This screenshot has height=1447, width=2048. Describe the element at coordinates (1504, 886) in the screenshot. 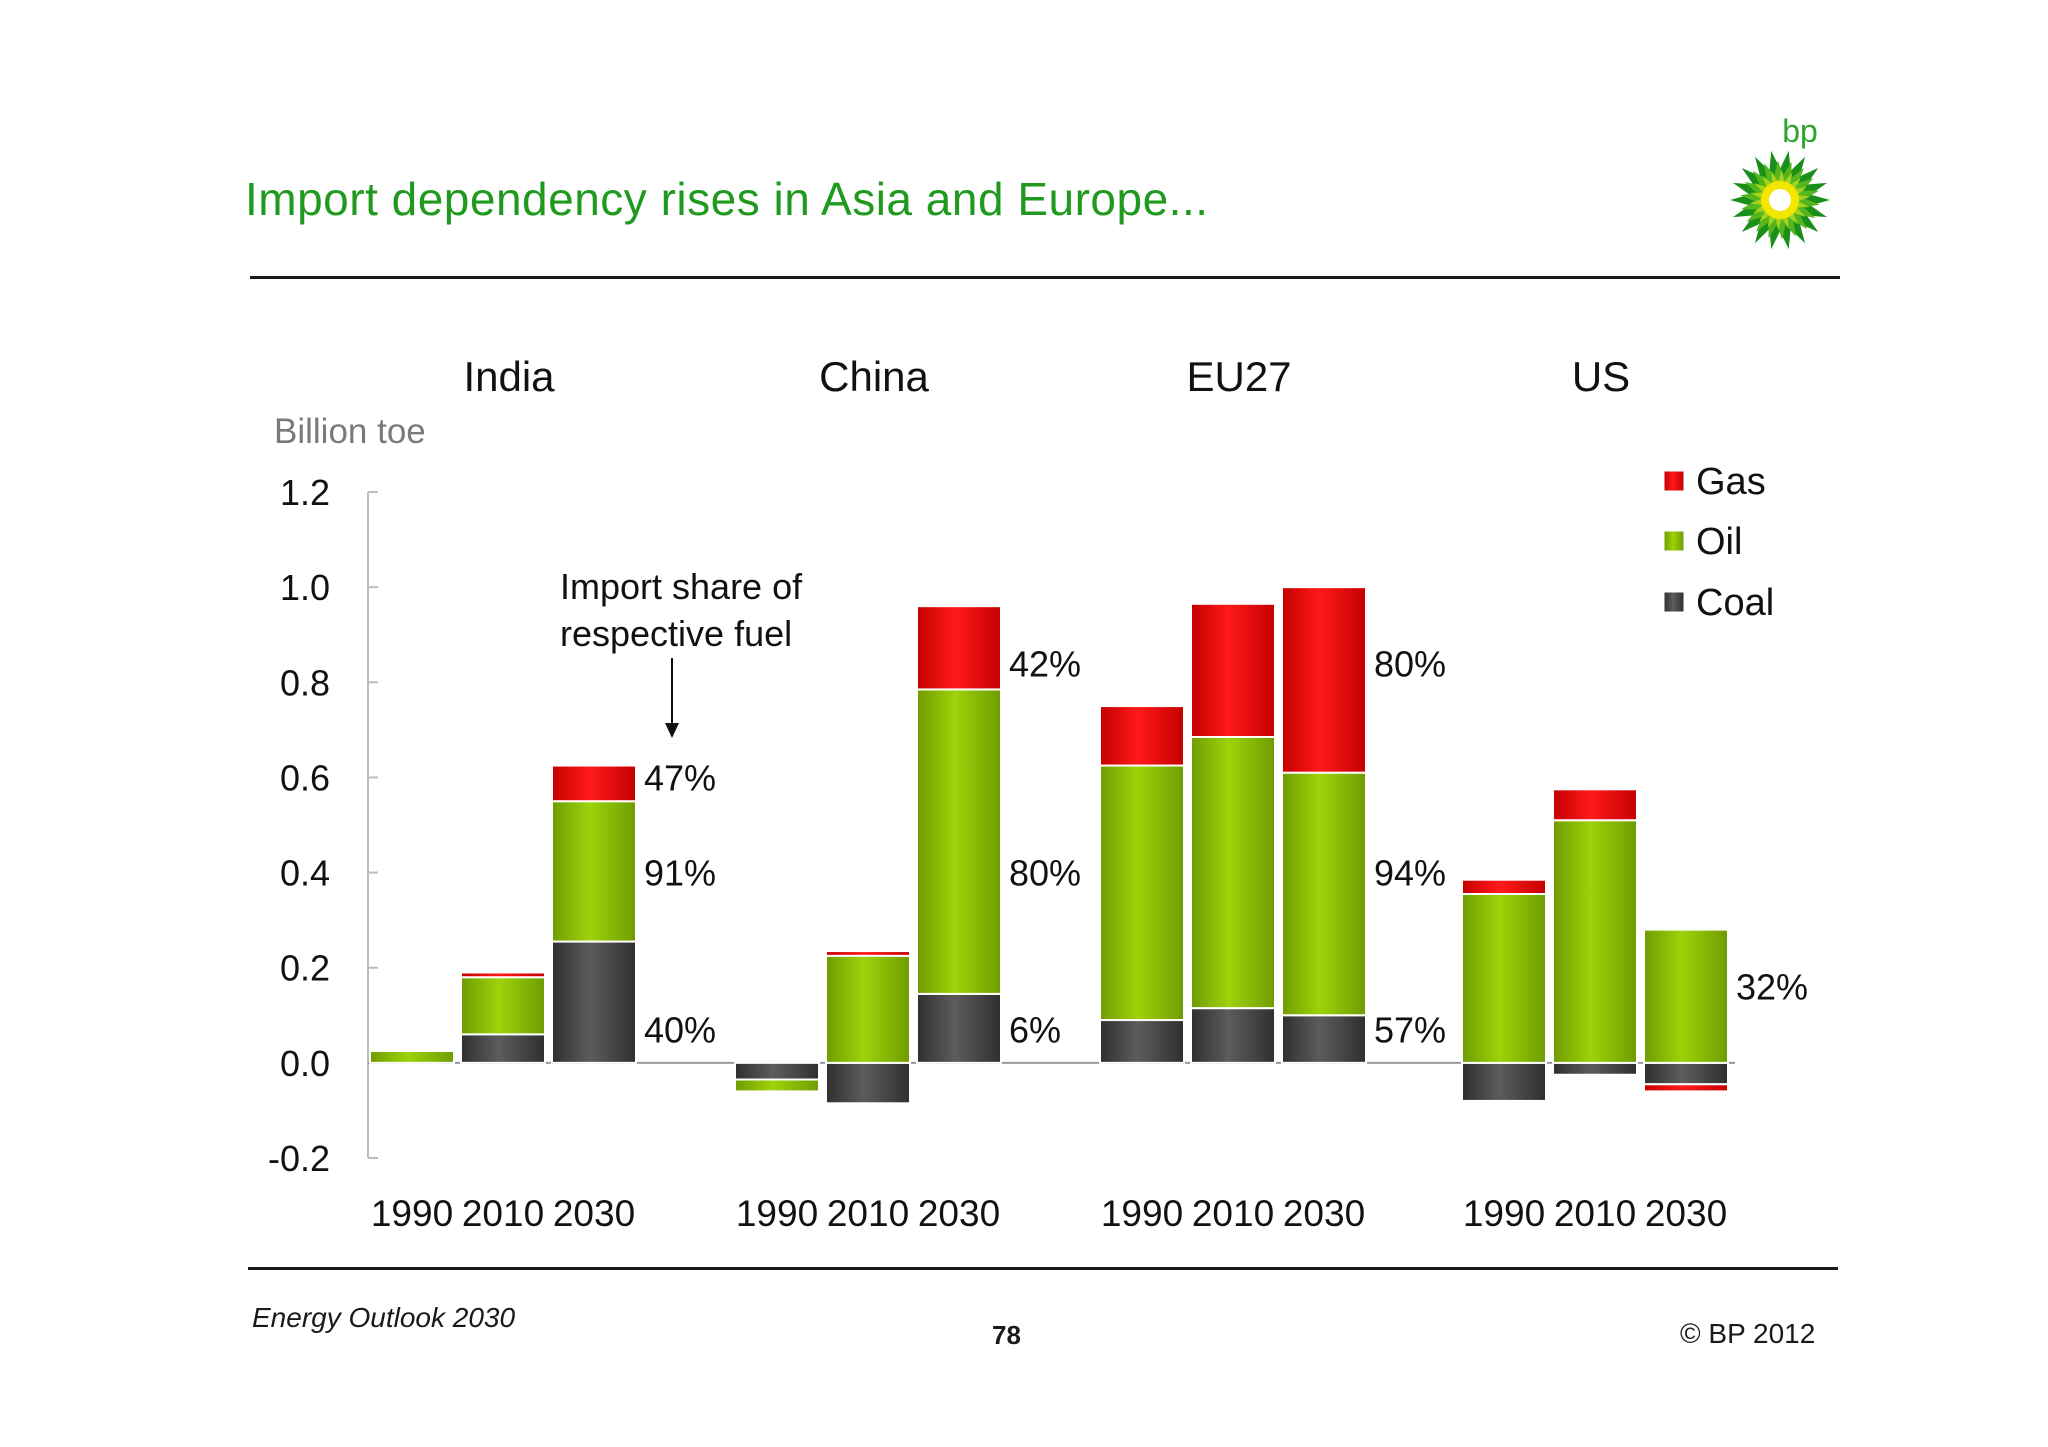

I see `bar-us-1990-gas` at that location.